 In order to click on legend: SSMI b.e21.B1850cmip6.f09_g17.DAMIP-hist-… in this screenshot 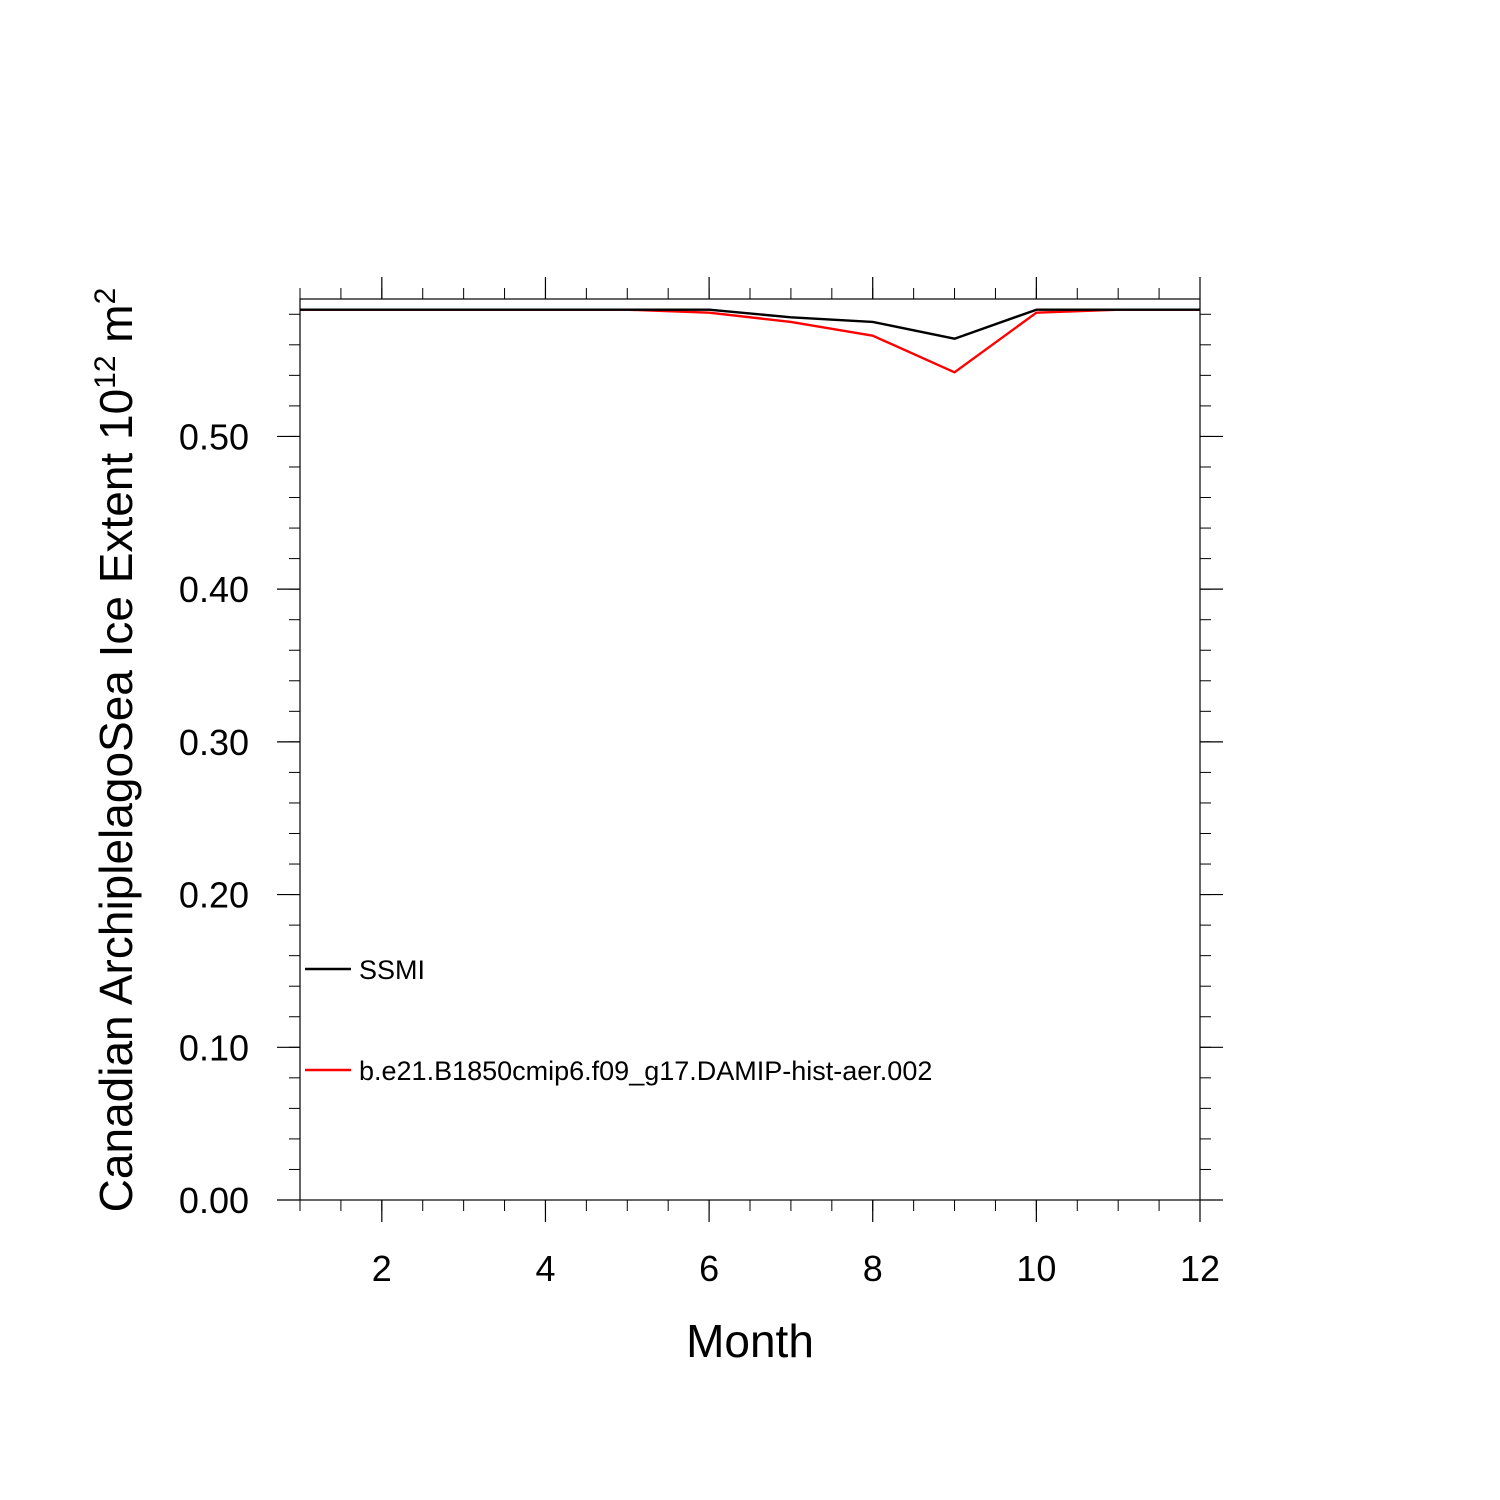, I will do `click(618, 1020)`.